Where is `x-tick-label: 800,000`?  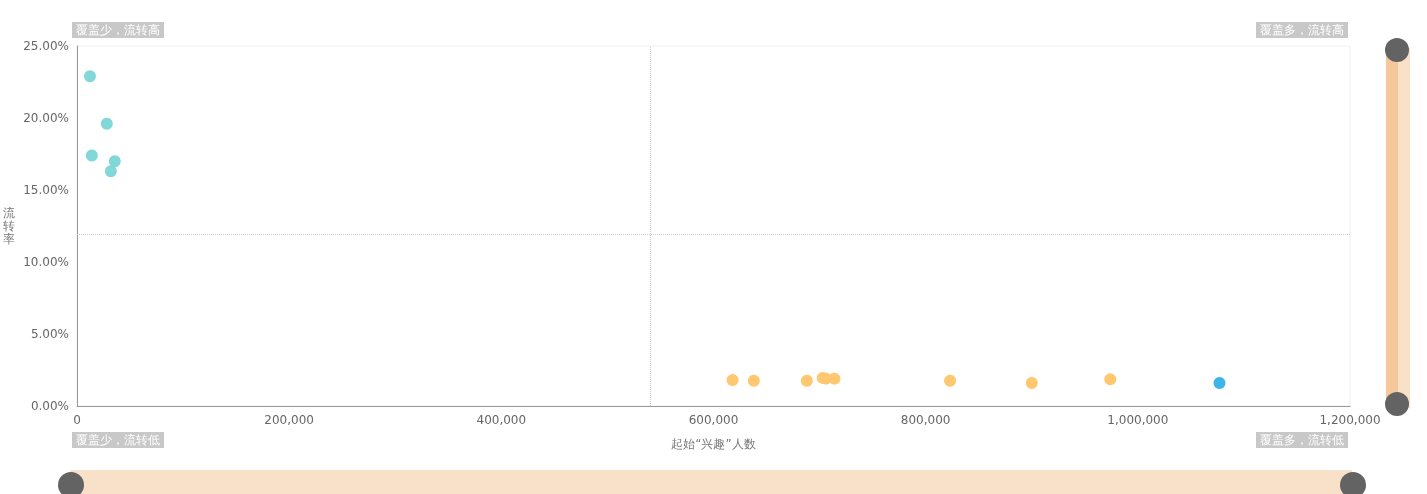
x-tick-label: 800,000 is located at coordinates (925, 420).